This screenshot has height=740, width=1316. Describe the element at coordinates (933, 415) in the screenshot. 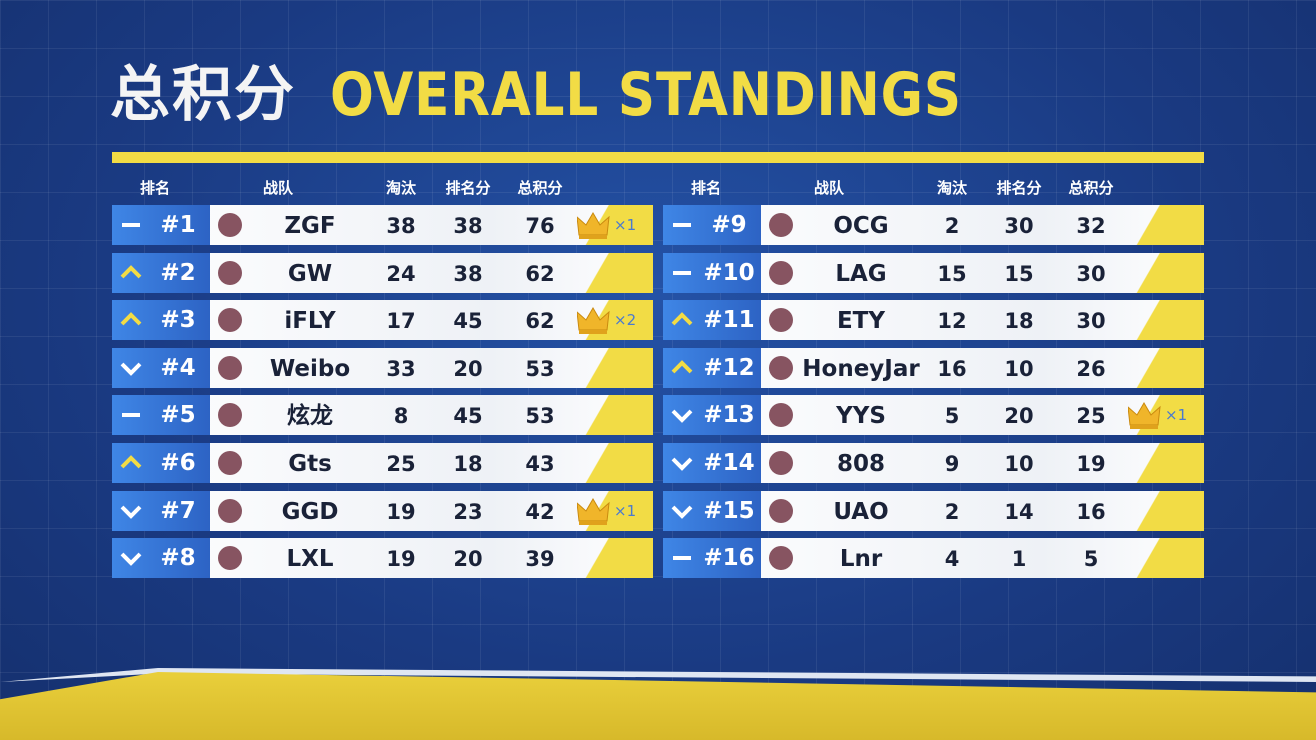

I see `standing-row: #13 YYS 5 20 25 ×1` at that location.